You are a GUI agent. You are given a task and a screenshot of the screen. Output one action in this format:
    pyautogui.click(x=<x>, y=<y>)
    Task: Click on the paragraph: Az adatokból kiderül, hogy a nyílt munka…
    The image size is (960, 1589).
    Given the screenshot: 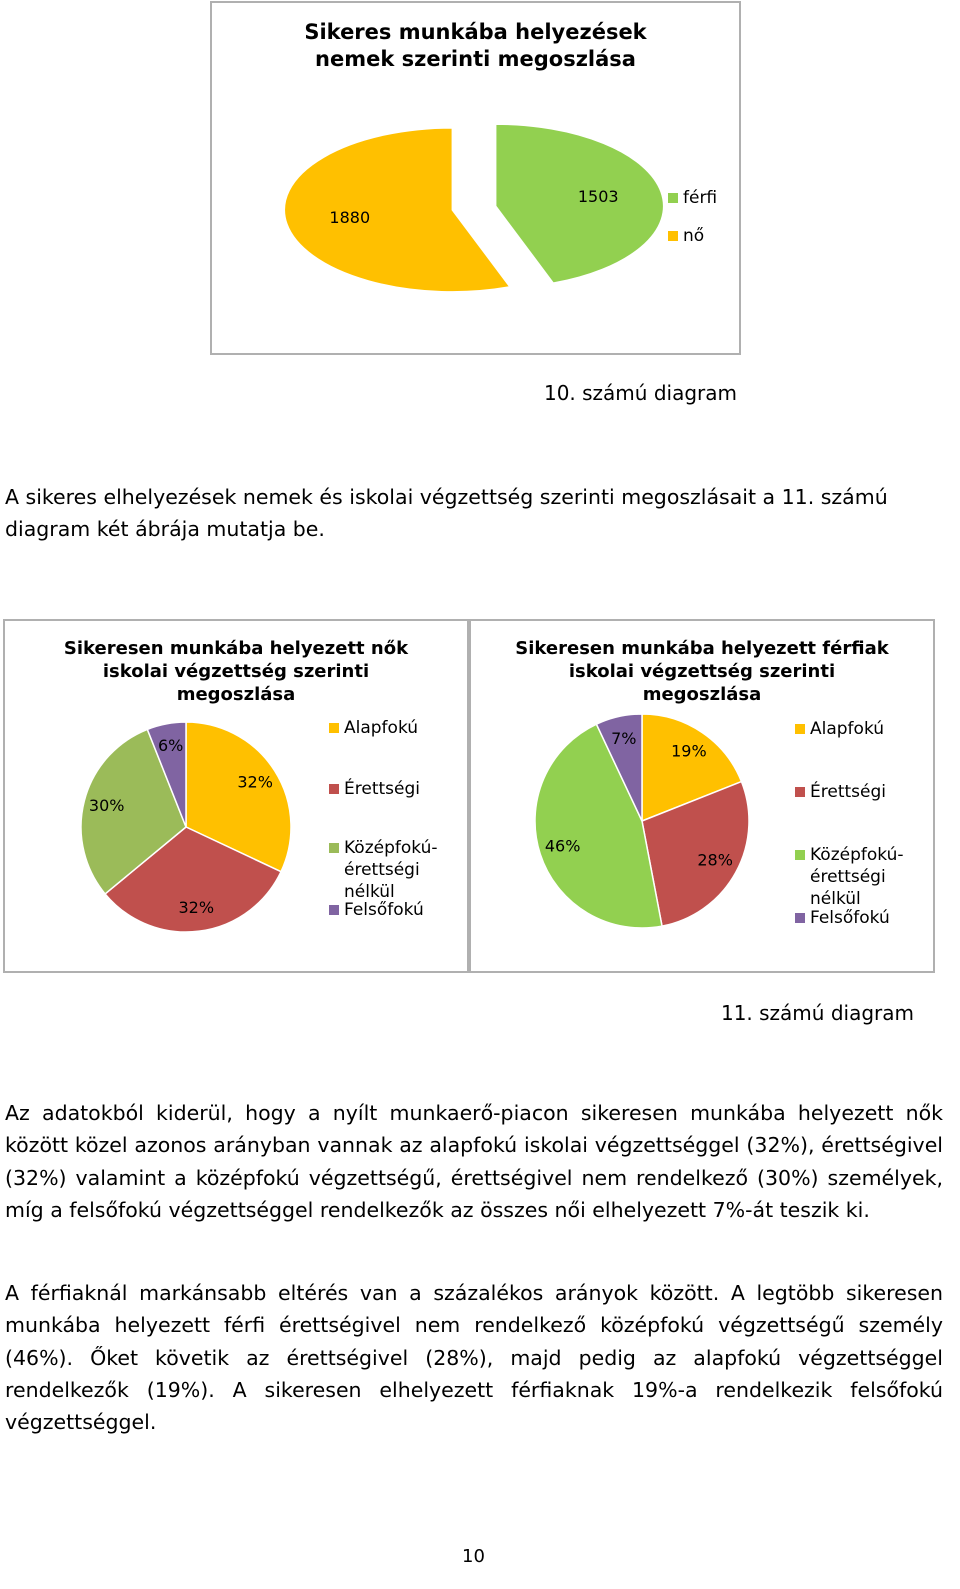 What is the action you would take?
    pyautogui.click(x=474, y=1161)
    